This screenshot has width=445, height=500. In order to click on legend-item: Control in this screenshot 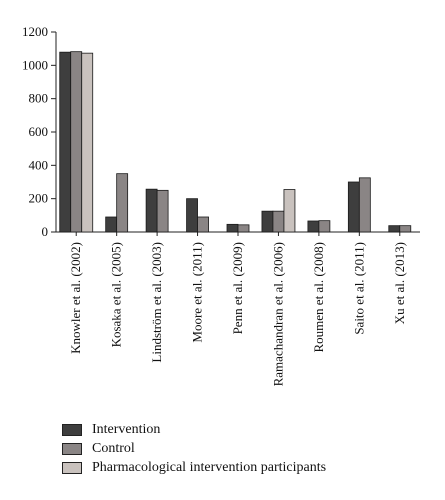, I will do `click(194, 448)`.